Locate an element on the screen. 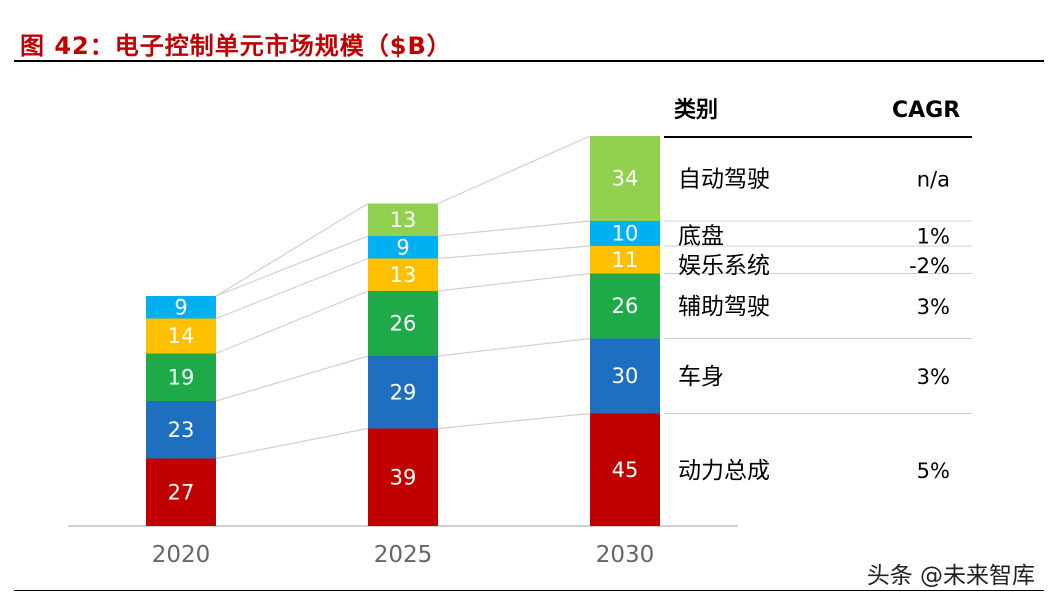  connector-chassis-2025 is located at coordinates (514, 228).